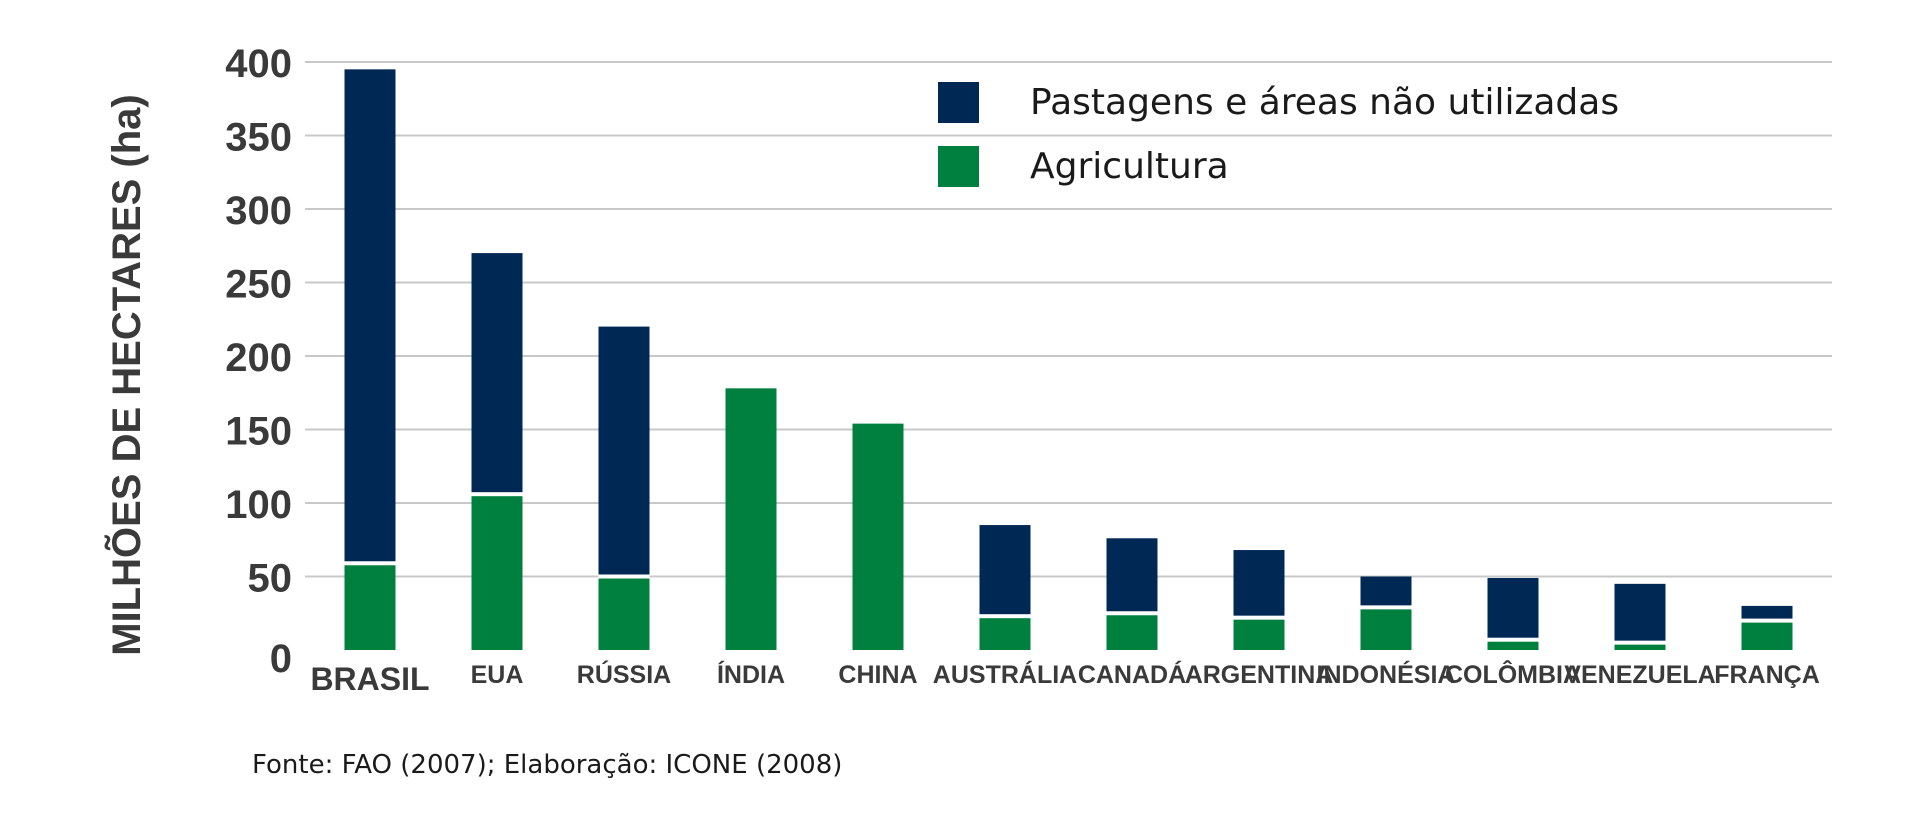 Image resolution: width=1920 pixels, height=830 pixels. I want to click on x-tick-label: EUA, so click(497, 675).